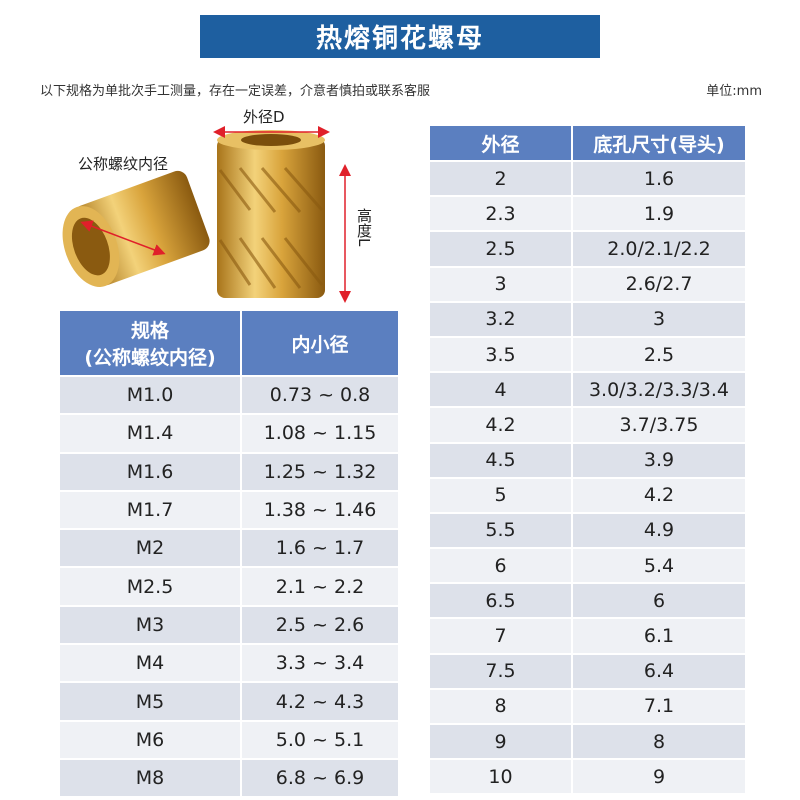 This screenshot has height=800, width=800. What do you see at coordinates (659, 179) in the screenshot?
I see `table-cell: 1.6` at bounding box center [659, 179].